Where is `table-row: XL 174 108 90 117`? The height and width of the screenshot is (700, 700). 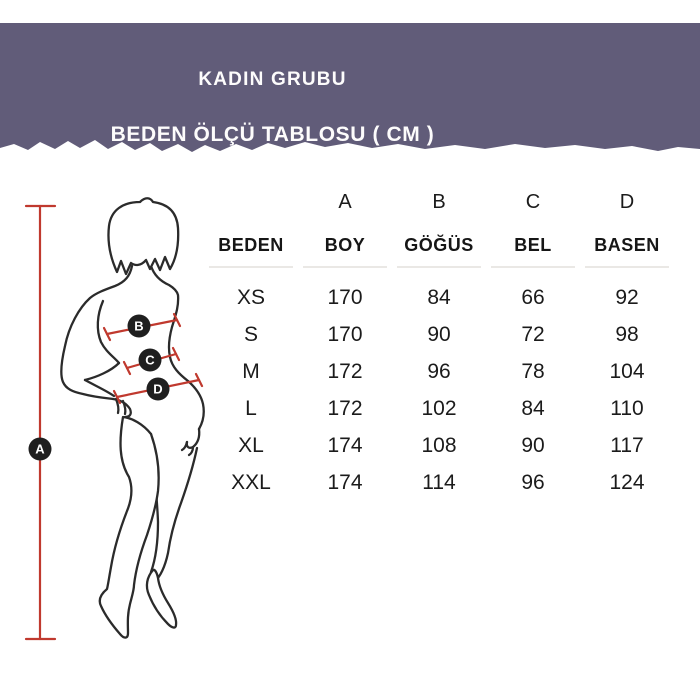
table-row: XL 174 108 90 117 is located at coordinates (439, 446).